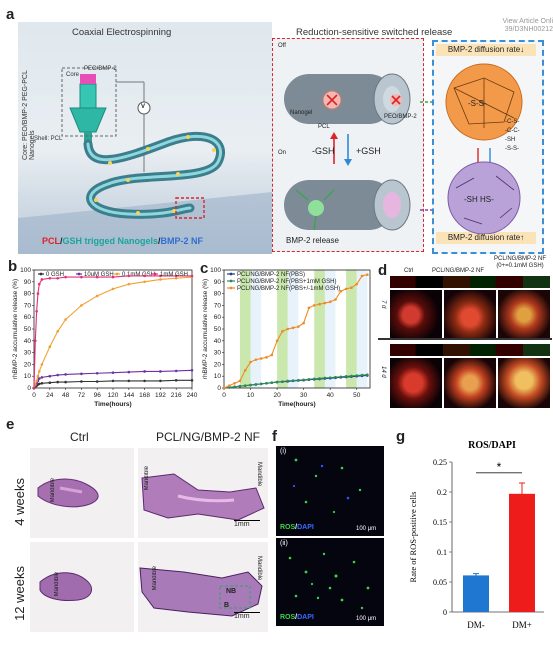 Image resolution: width=553 pixels, height=647 pixels. I want to click on ros-image-i-caption: ROS/DAPI, so click(297, 527).